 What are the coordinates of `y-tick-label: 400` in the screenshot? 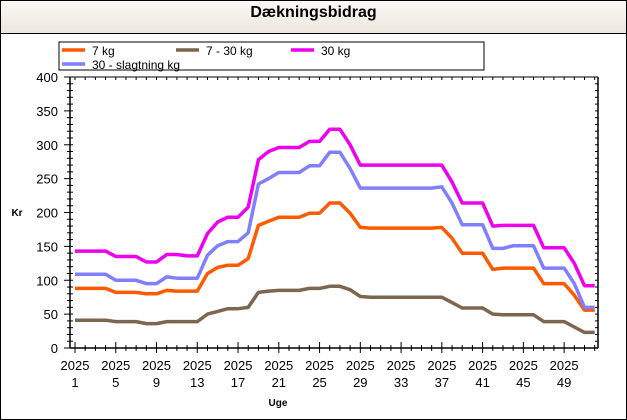 It's located at (47, 77).